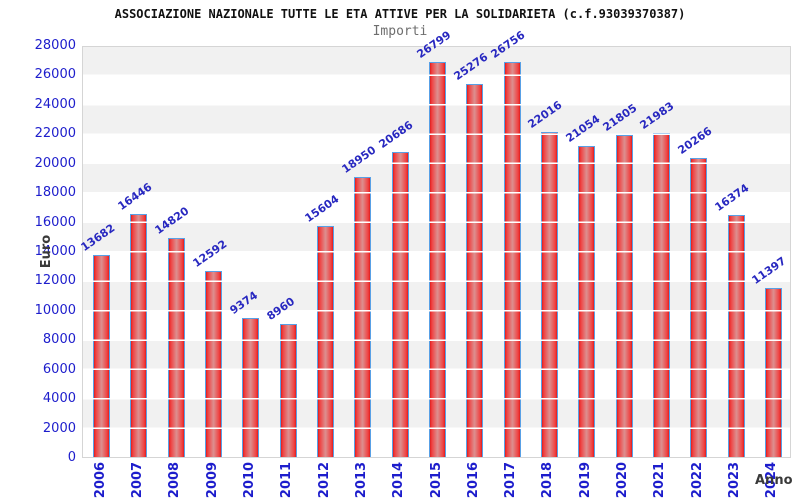 The width and height of the screenshot is (800, 500). Describe the element at coordinates (287, 480) in the screenshot. I see `x-tick-label: 2011` at that location.